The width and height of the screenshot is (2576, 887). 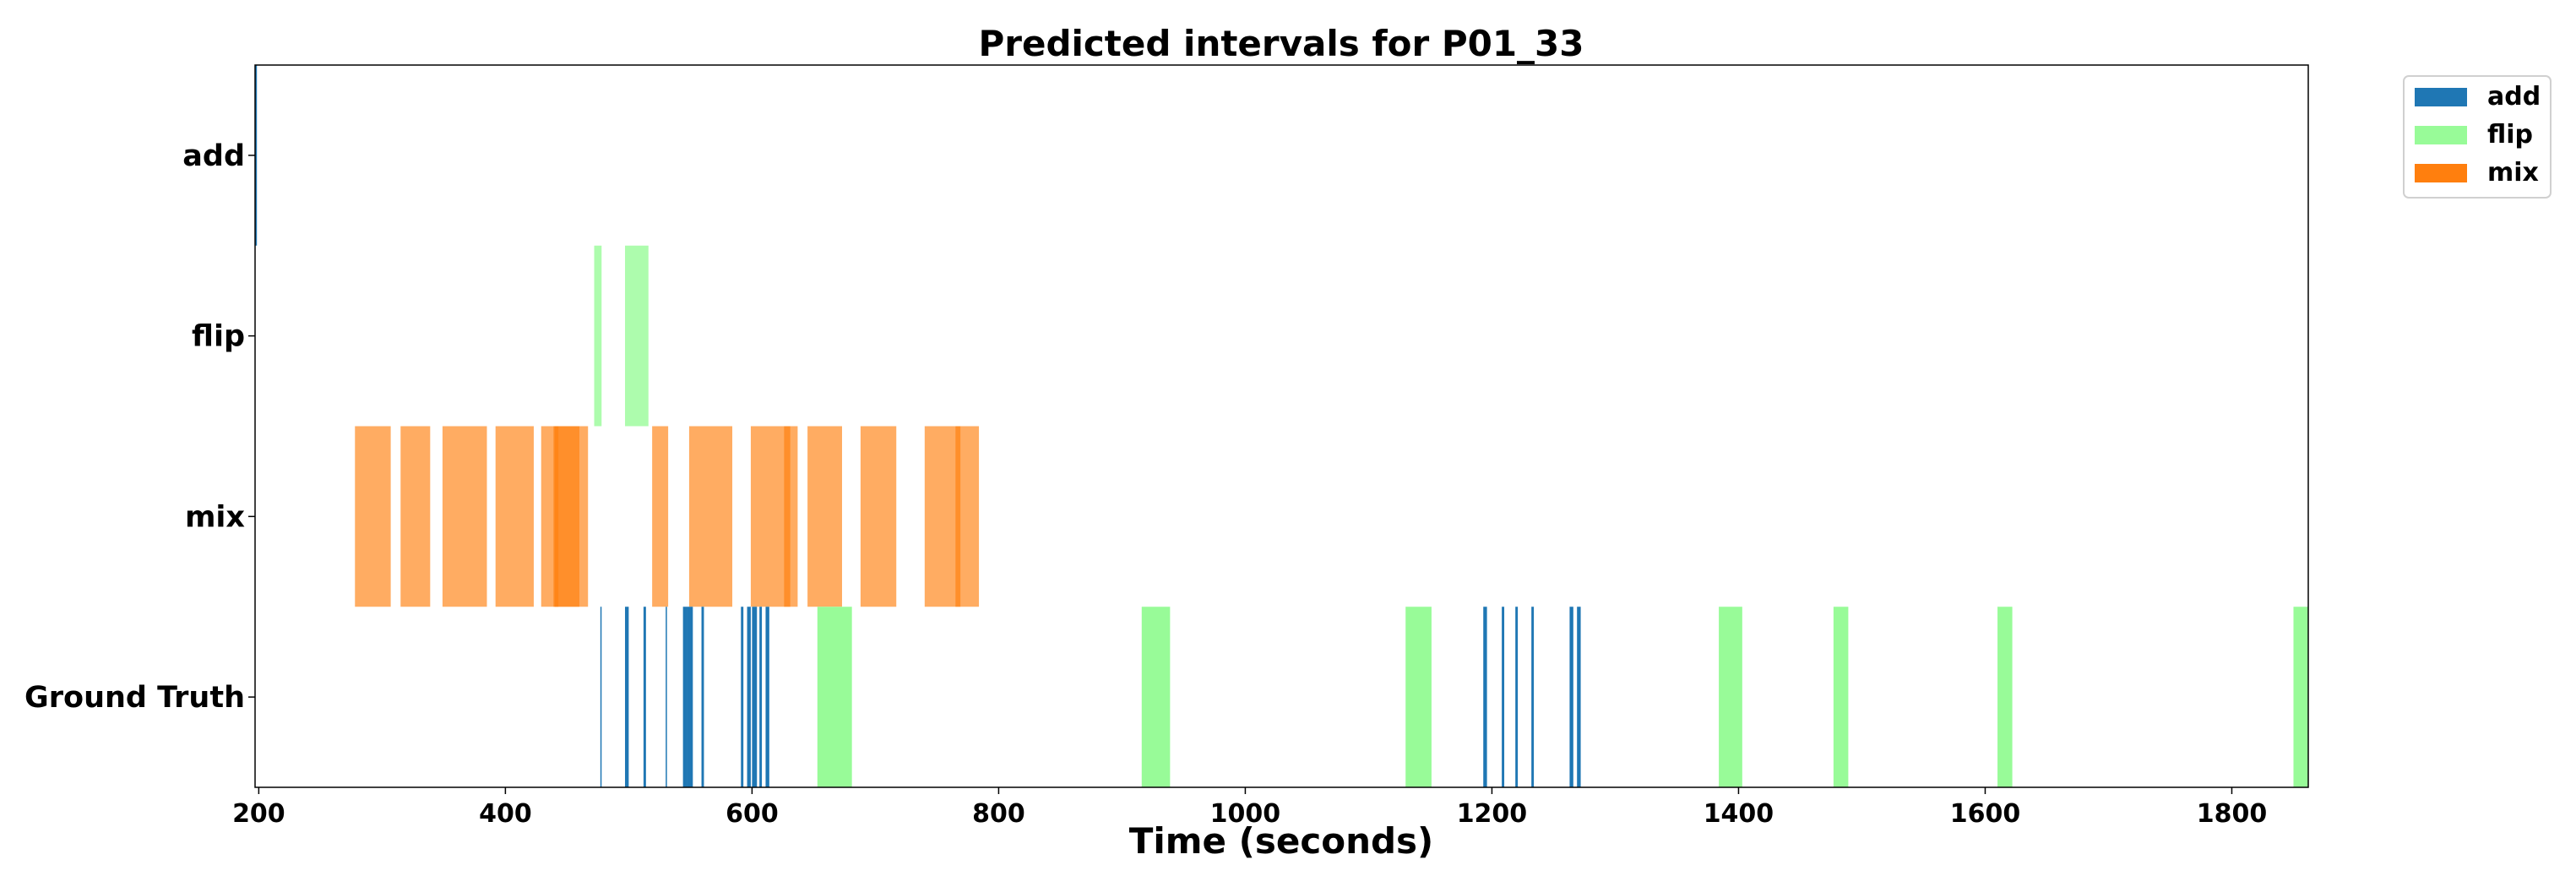 What do you see at coordinates (2441, 135) in the screenshot?
I see `legend-swatch-flip` at bounding box center [2441, 135].